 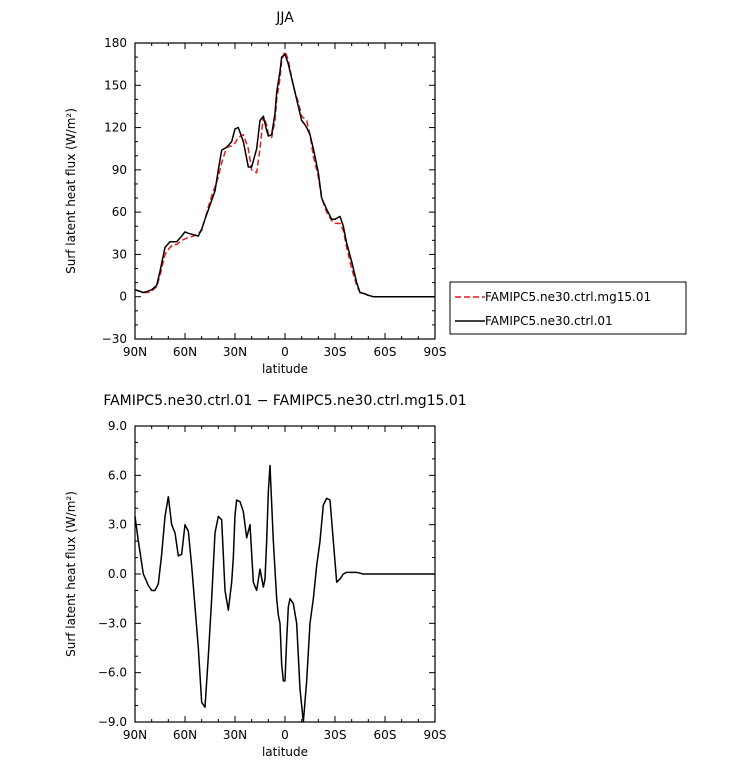 What do you see at coordinates (114, 339) in the screenshot?
I see `y-tick-label: −30` at bounding box center [114, 339].